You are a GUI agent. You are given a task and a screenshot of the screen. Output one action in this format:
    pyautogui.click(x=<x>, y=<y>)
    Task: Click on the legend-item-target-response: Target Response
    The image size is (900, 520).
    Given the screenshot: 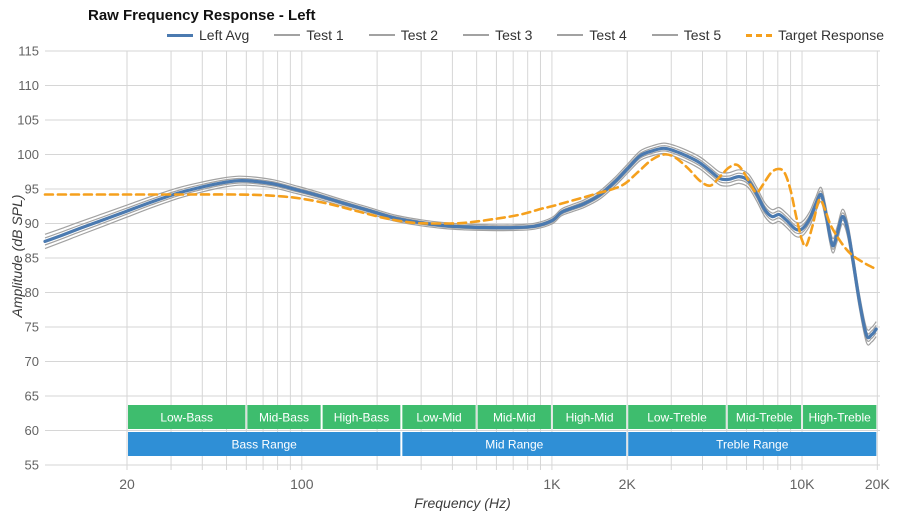 What is the action you would take?
    pyautogui.click(x=815, y=35)
    